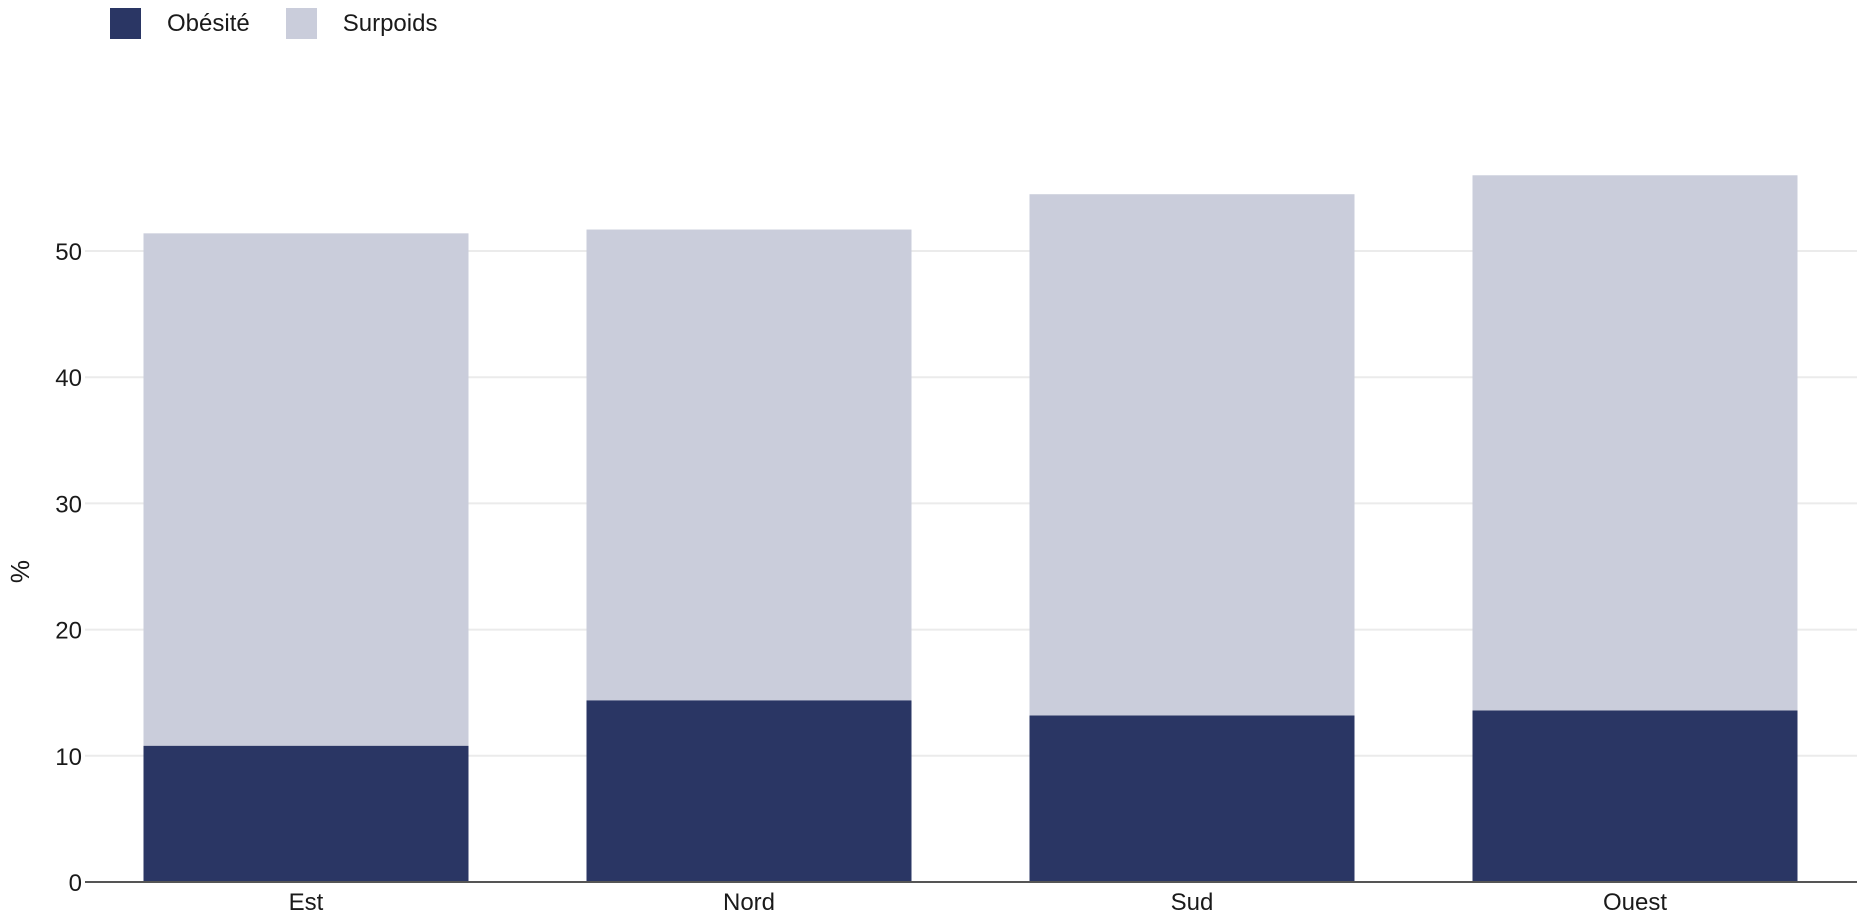  What do you see at coordinates (68, 757) in the screenshot?
I see `y-tick-label: 10` at bounding box center [68, 757].